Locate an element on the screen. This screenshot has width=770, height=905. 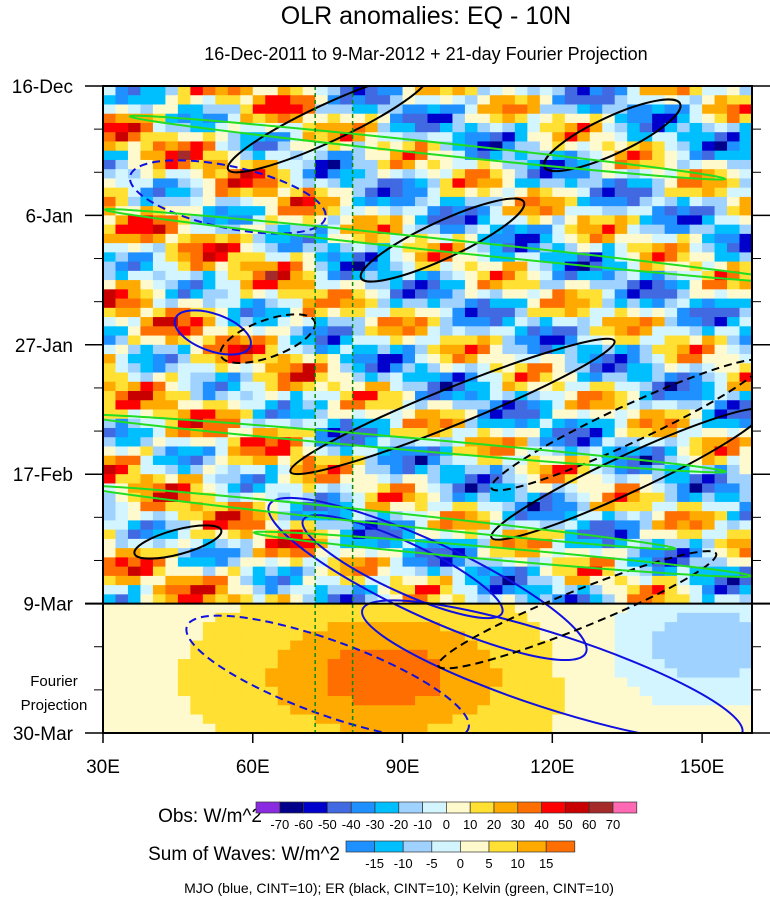
y-tick-label: 6-Jan is located at coordinates (49, 216).